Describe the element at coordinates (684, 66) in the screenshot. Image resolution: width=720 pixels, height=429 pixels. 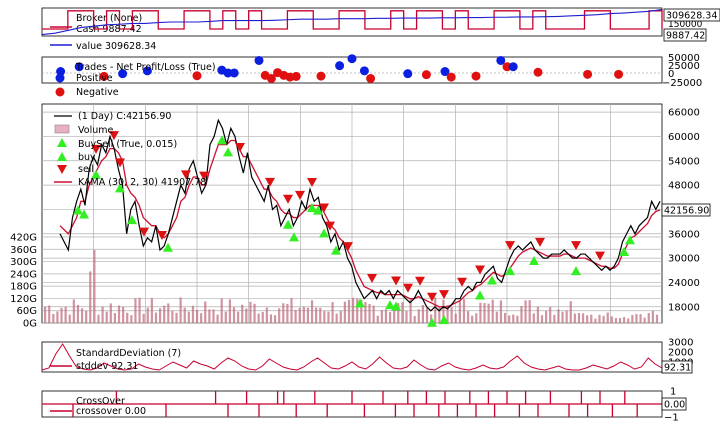
I see `trades-ytick-25000: 25000` at that location.